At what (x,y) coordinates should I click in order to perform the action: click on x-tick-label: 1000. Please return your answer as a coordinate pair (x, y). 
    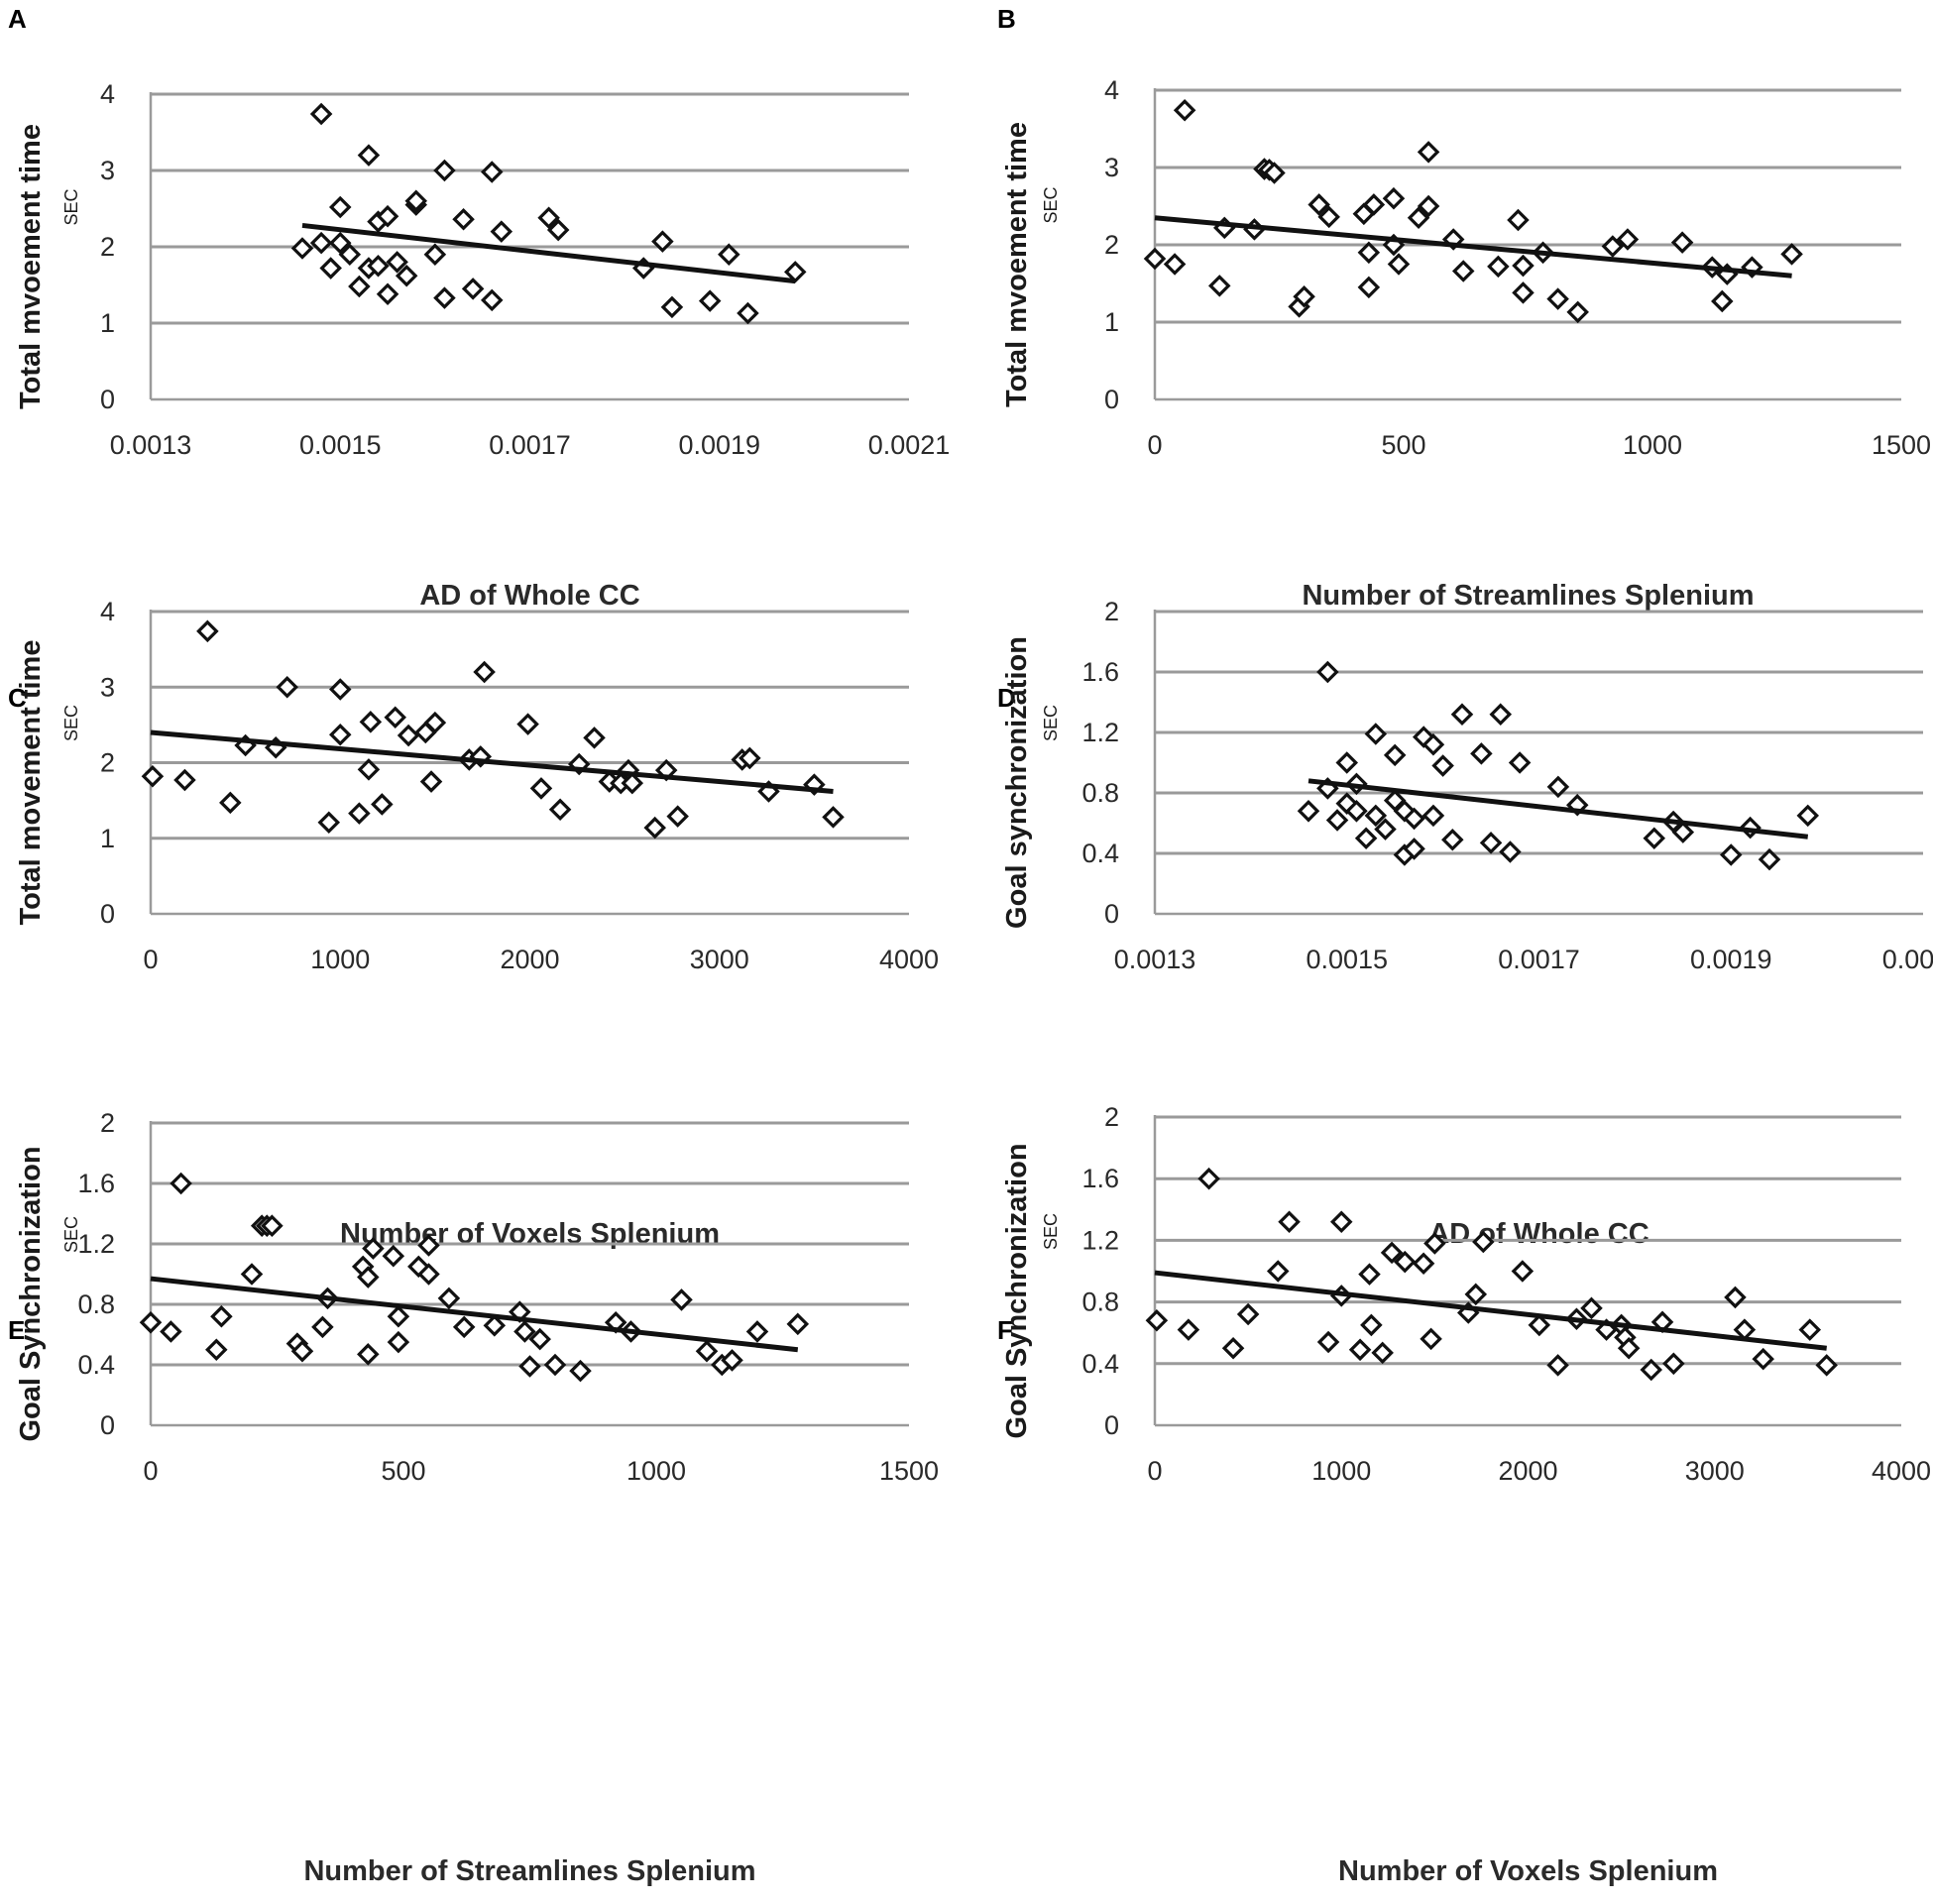
    Looking at the image, I should click on (1652, 445).